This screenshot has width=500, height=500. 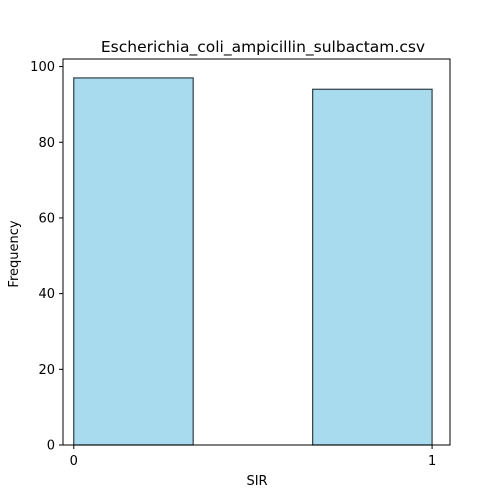 What do you see at coordinates (46, 218) in the screenshot?
I see `y-tick-label: 60` at bounding box center [46, 218].